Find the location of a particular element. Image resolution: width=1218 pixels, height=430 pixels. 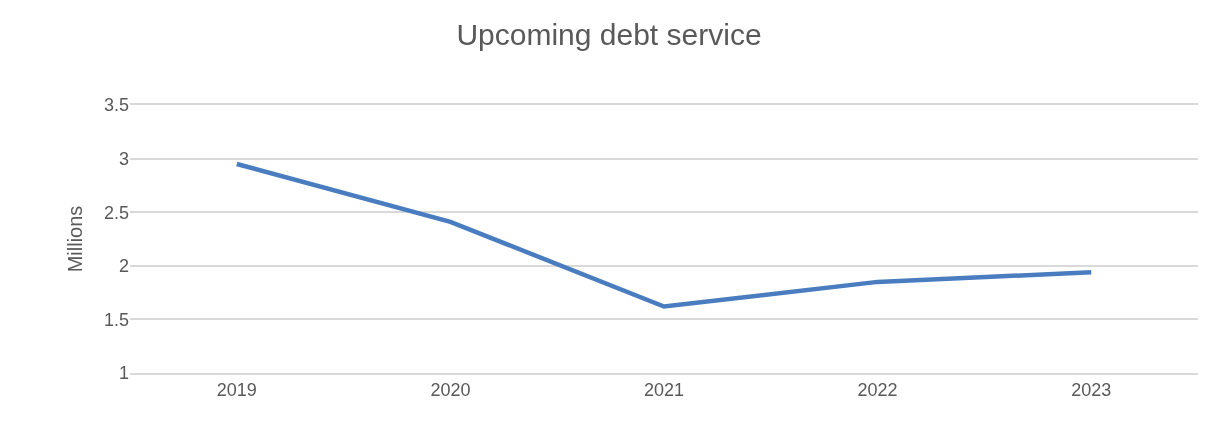

x-tick-label: 2020 is located at coordinates (450, 390).